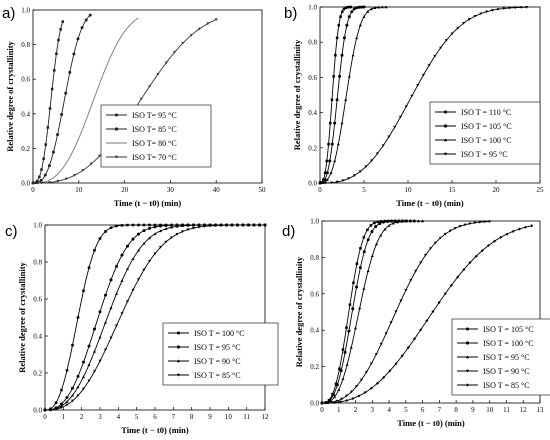  What do you see at coordinates (431, 423) in the screenshot?
I see `x-axis-label: Time (t − t0) (min)` at bounding box center [431, 423].